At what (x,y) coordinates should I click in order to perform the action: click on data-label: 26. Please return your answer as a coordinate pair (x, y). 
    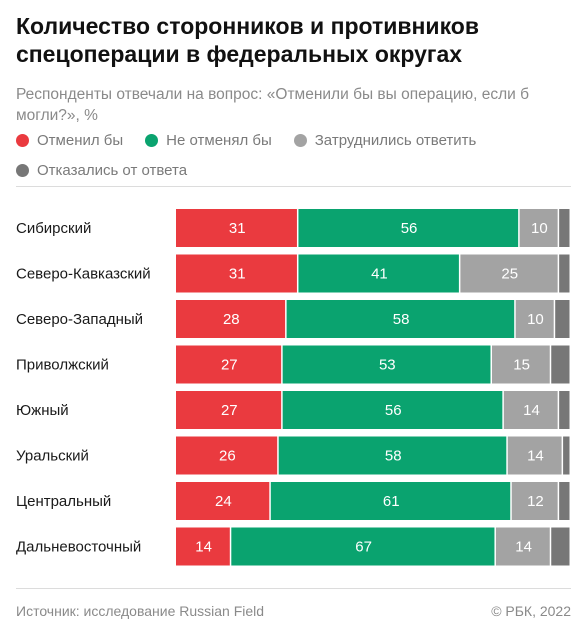
    Looking at the image, I should click on (227, 456).